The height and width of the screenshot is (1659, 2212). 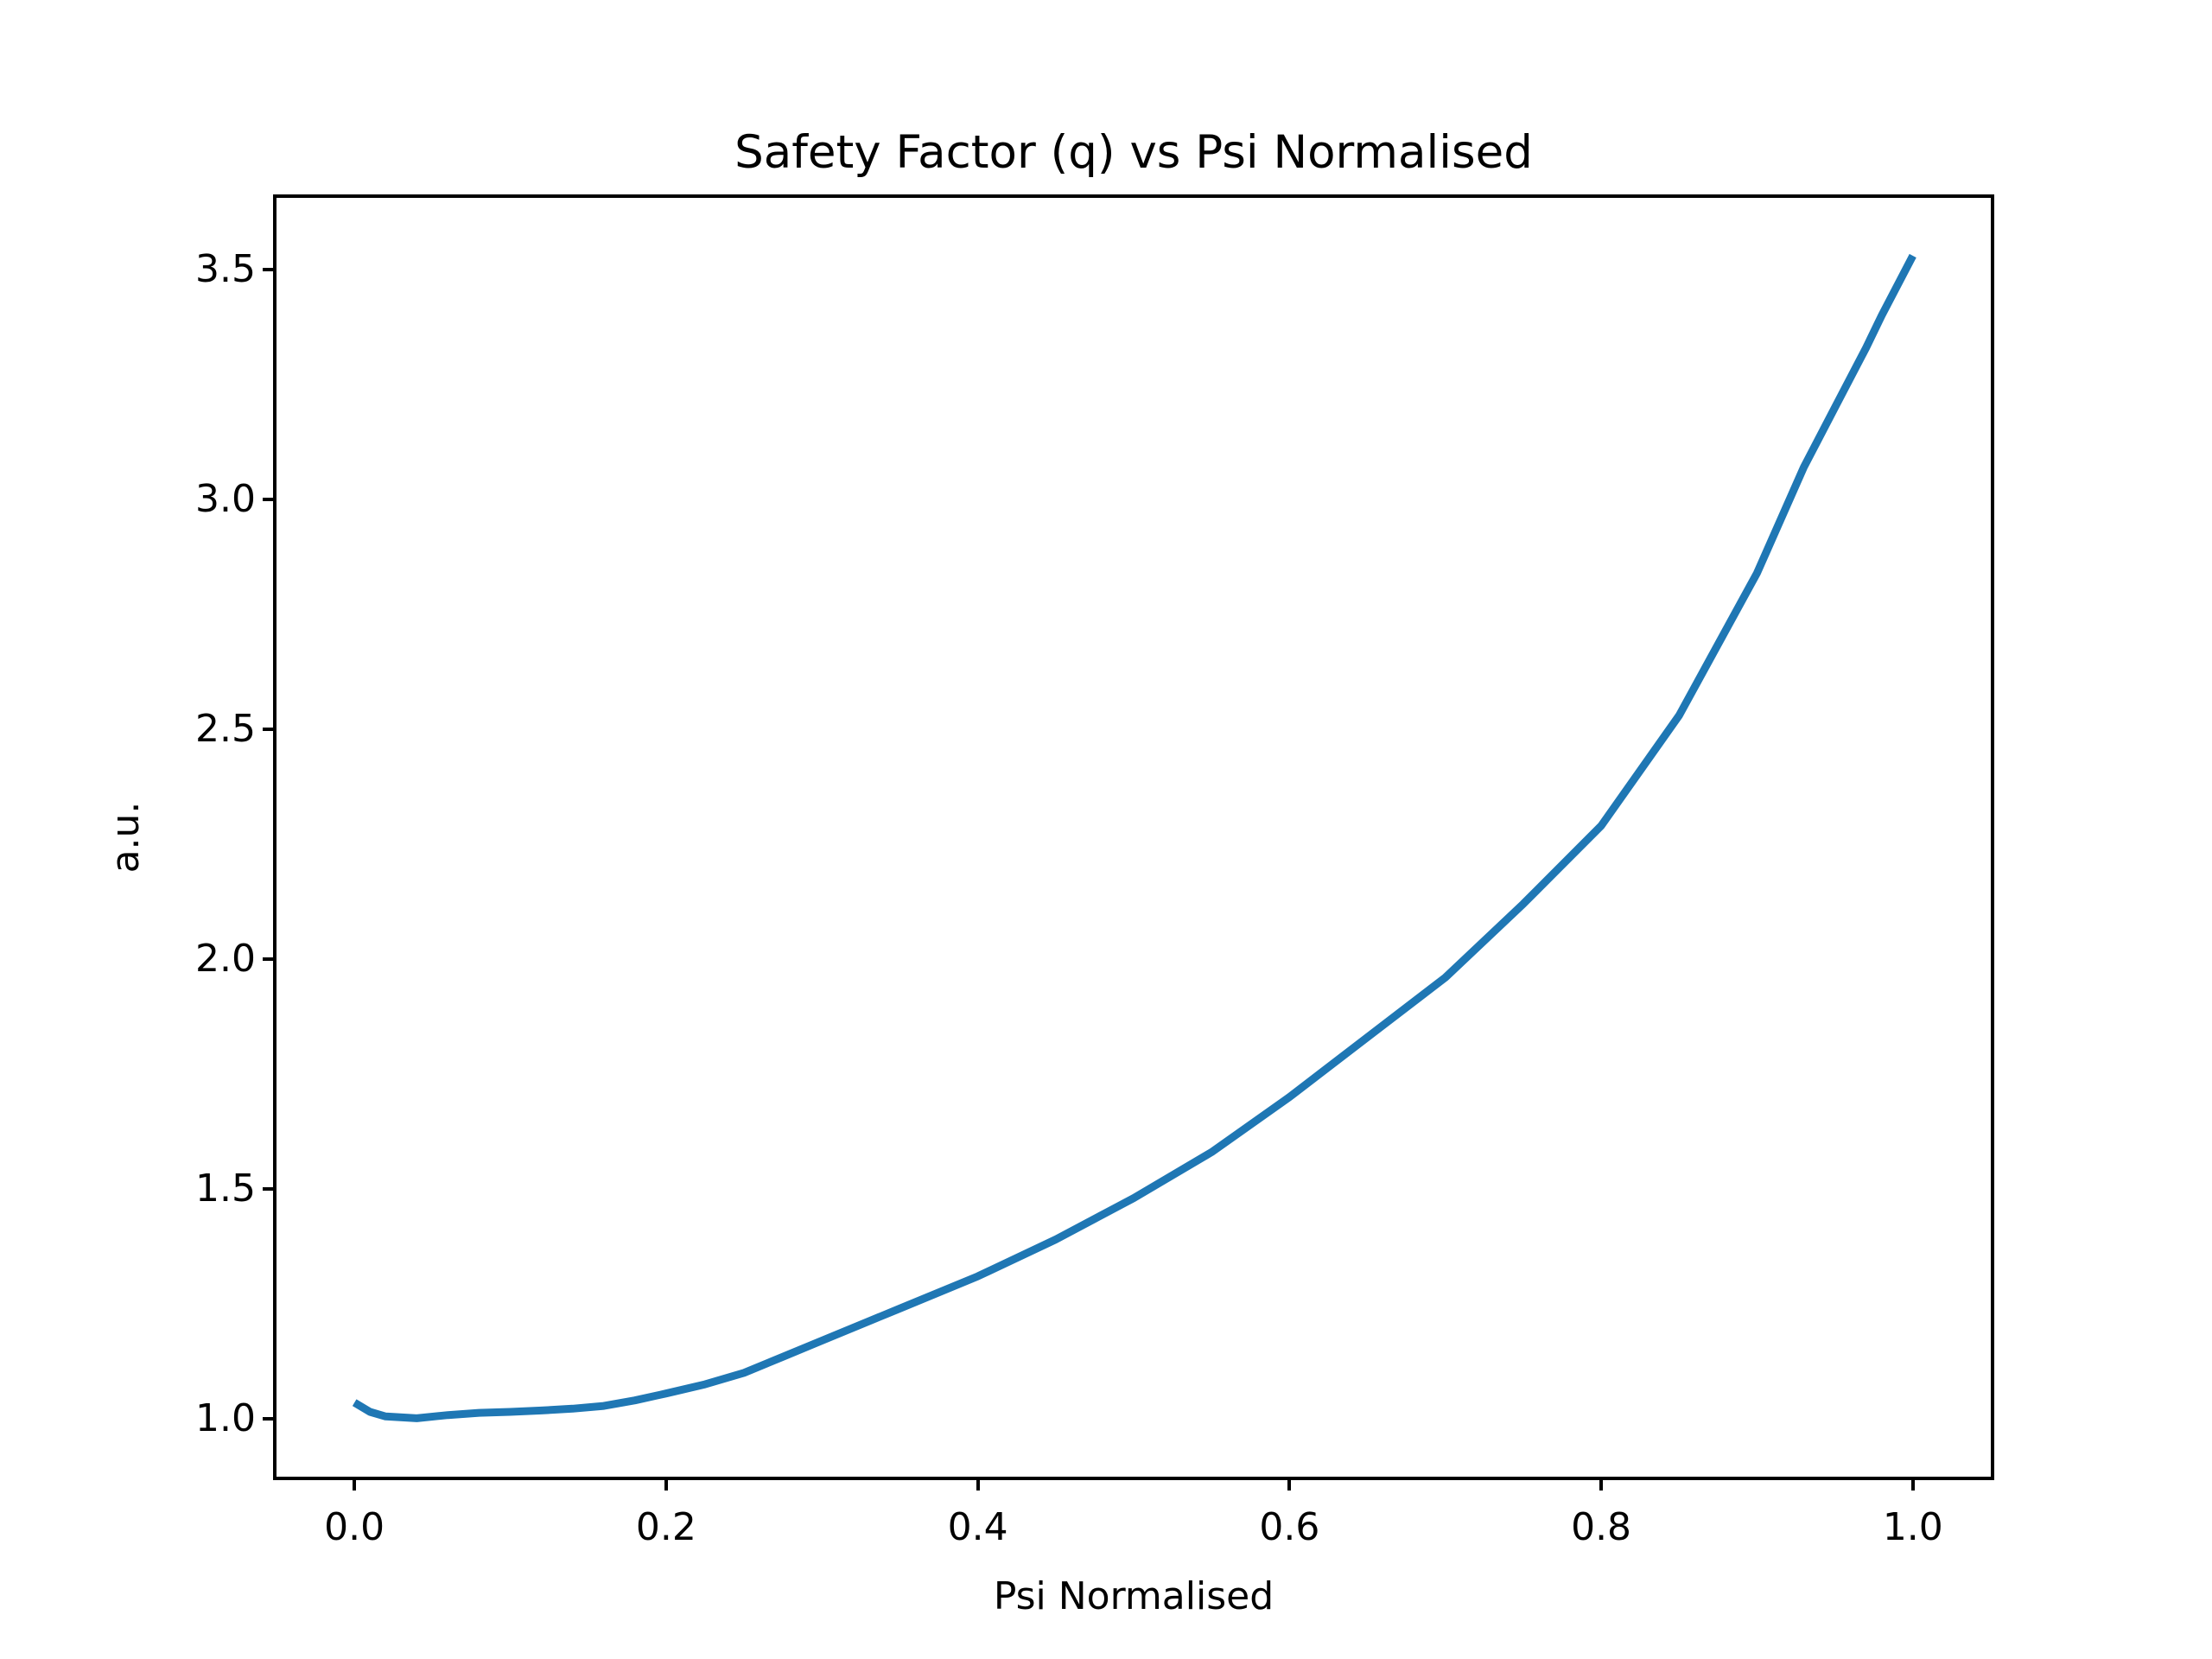 I want to click on y-tick-label: 3.0, so click(x=225, y=498).